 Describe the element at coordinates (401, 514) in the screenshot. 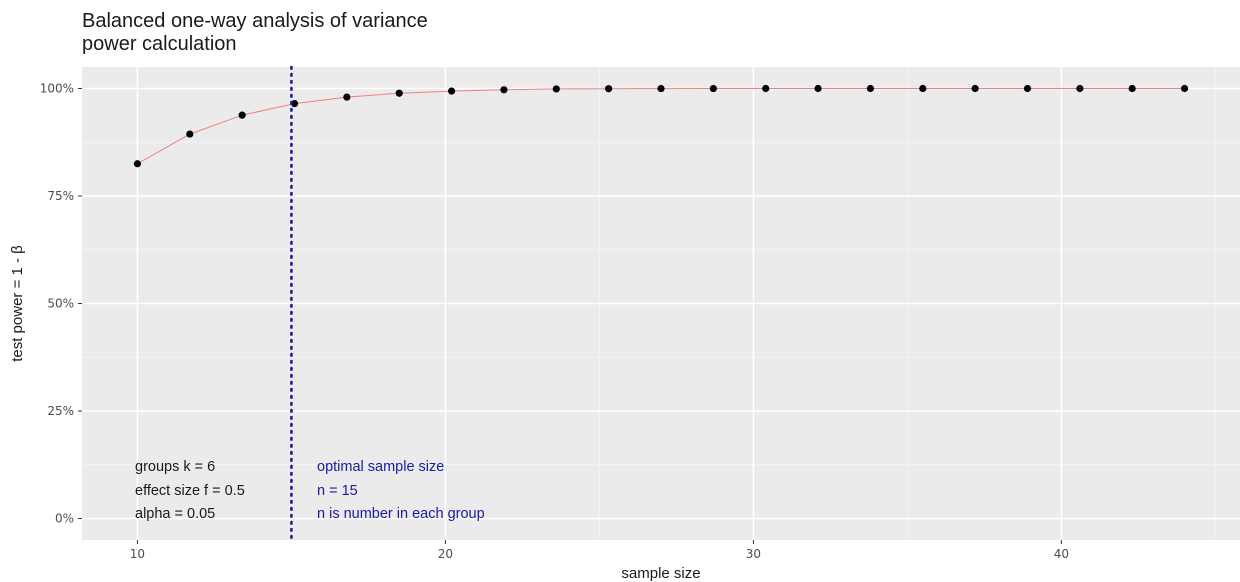

I see `optimal-size-annotation-line: n is number in each group` at that location.